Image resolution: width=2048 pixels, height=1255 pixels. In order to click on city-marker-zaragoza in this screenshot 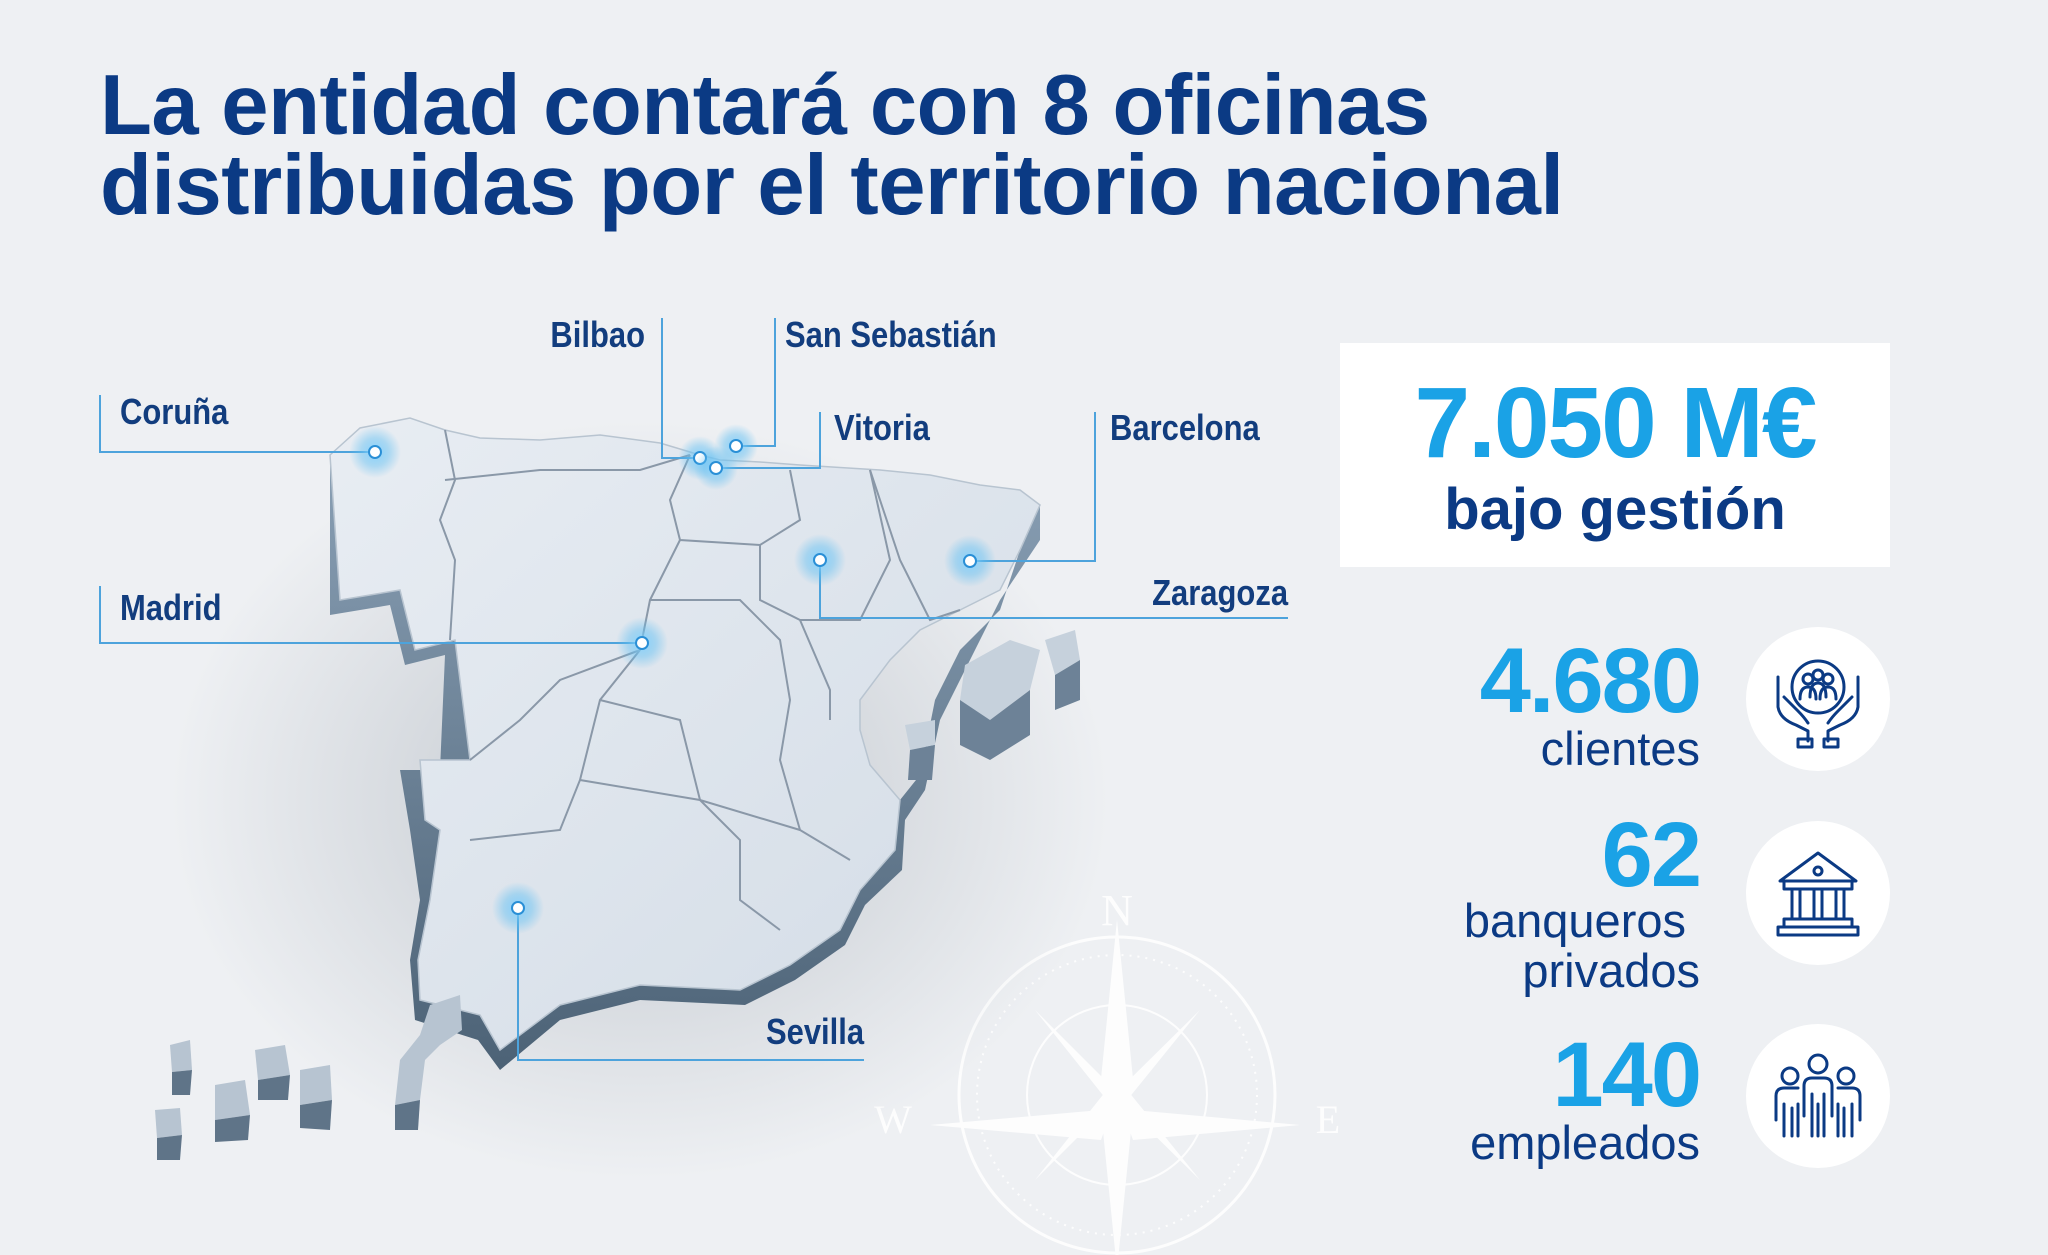, I will do `click(820, 560)`.